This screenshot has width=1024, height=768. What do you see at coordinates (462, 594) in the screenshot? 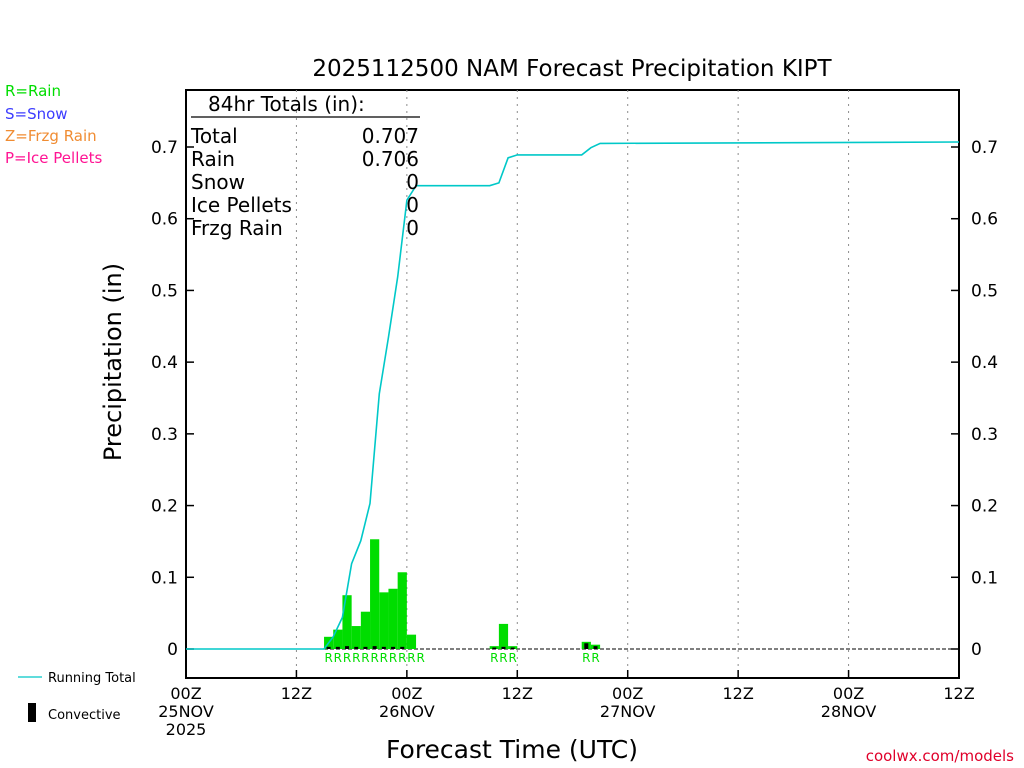
I see `precip-bars` at bounding box center [462, 594].